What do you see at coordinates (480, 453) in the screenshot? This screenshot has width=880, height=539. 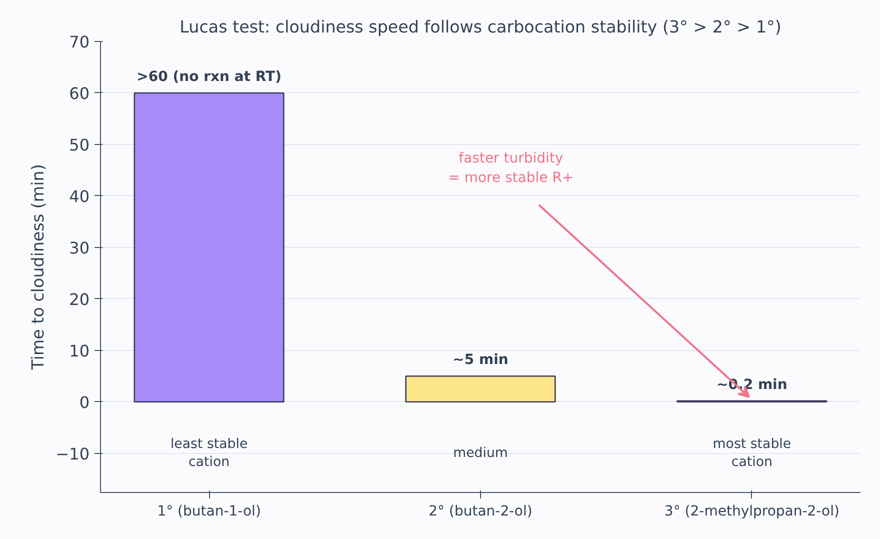 I see `annotation: medium` at bounding box center [480, 453].